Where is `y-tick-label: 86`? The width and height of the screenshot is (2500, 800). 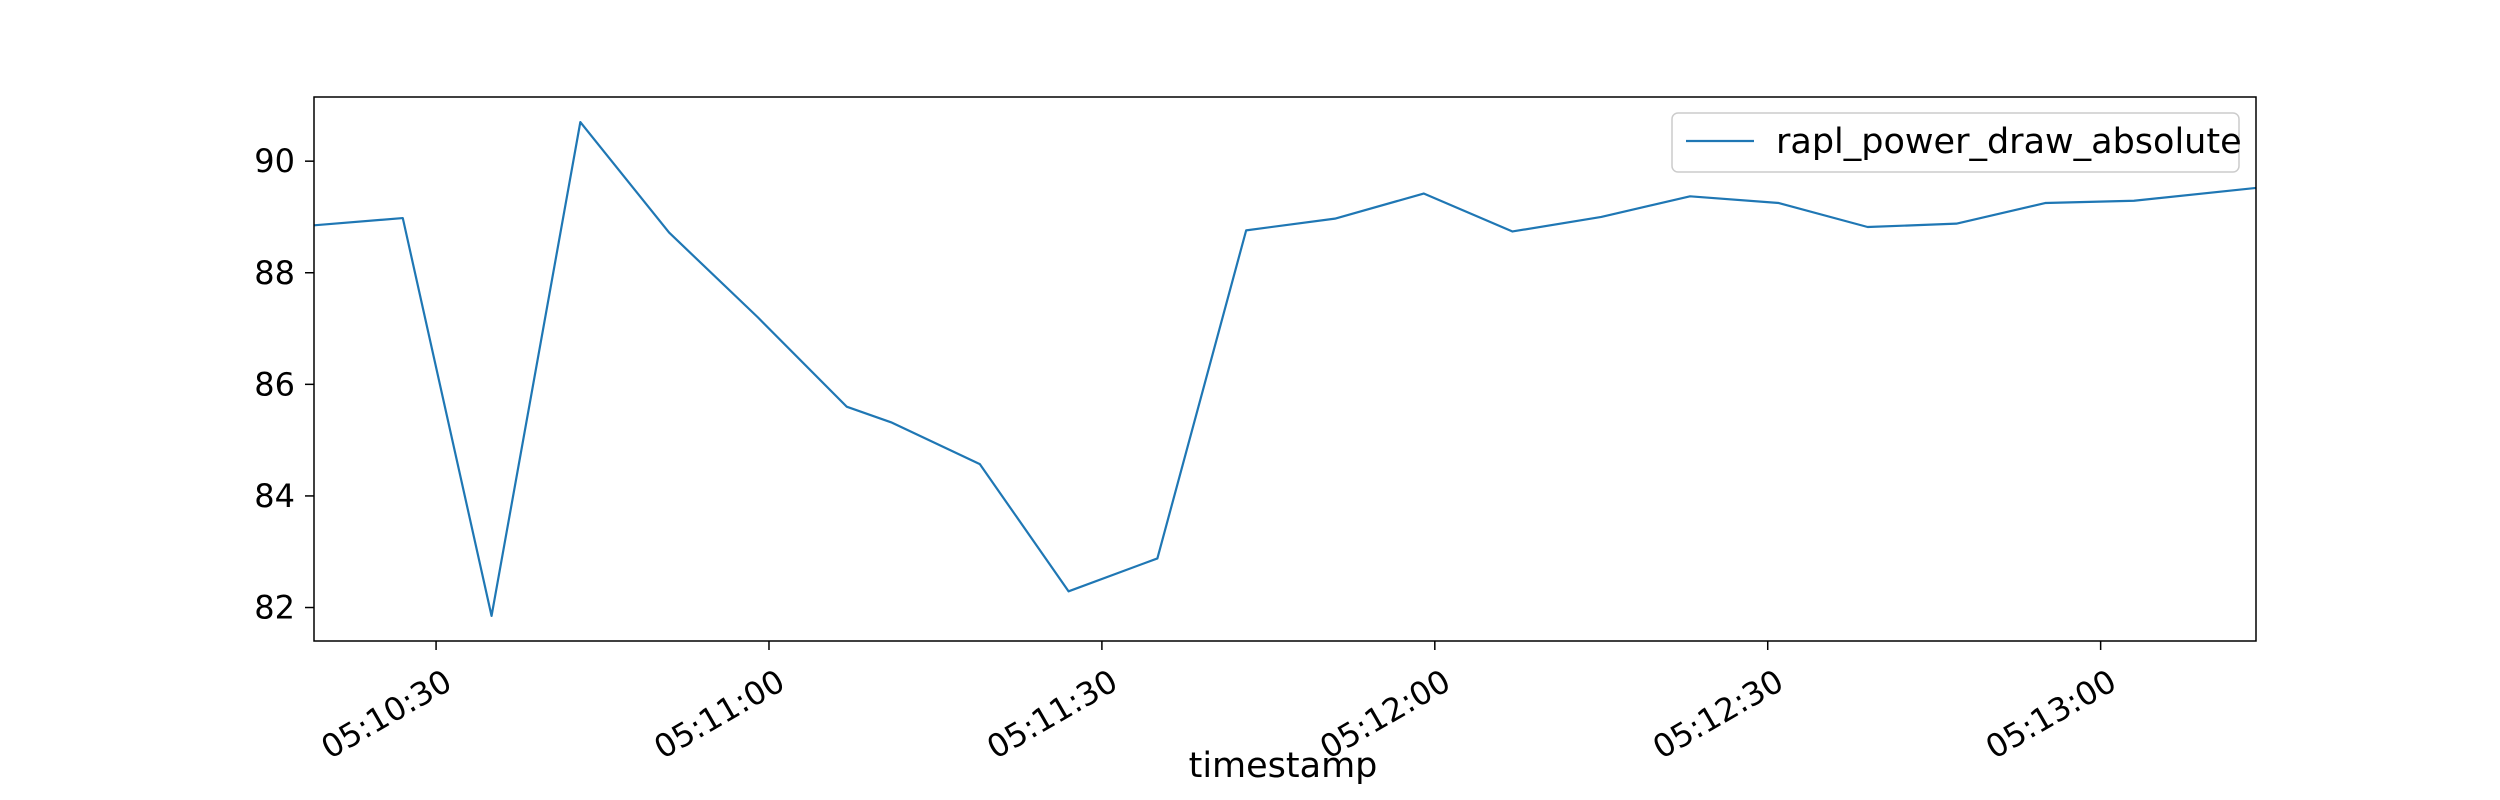
y-tick-label: 86 is located at coordinates (274, 384).